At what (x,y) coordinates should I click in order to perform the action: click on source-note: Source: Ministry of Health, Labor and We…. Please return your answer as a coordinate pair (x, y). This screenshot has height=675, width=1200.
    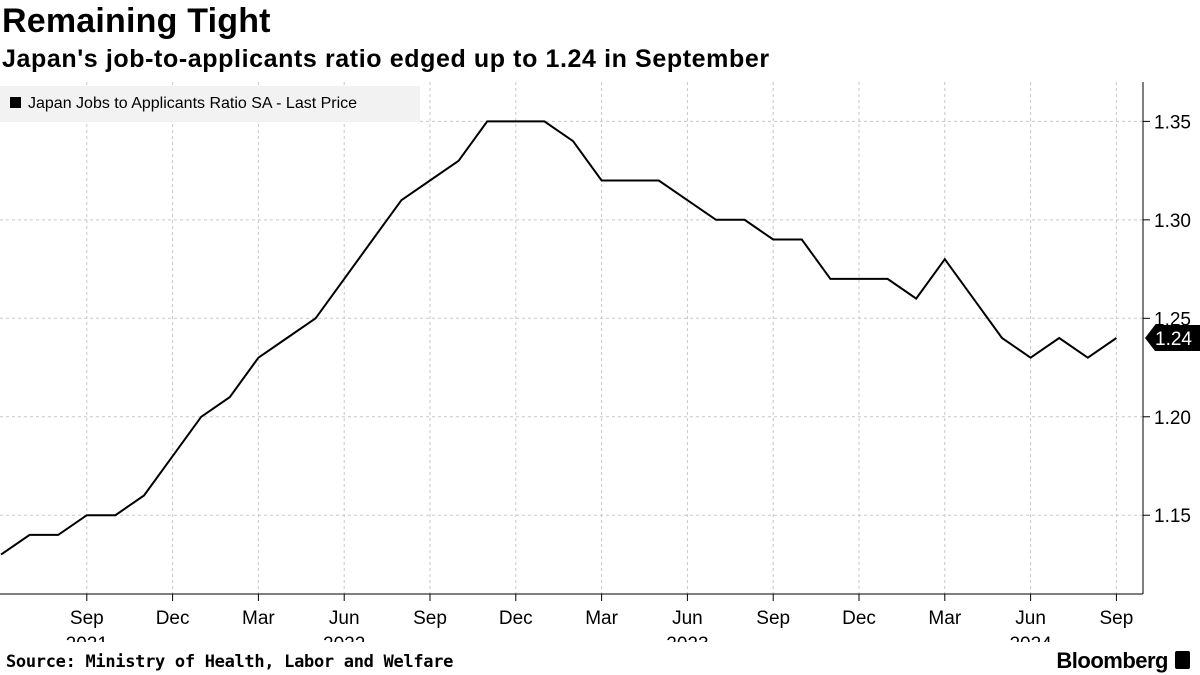
    Looking at the image, I should click on (230, 662).